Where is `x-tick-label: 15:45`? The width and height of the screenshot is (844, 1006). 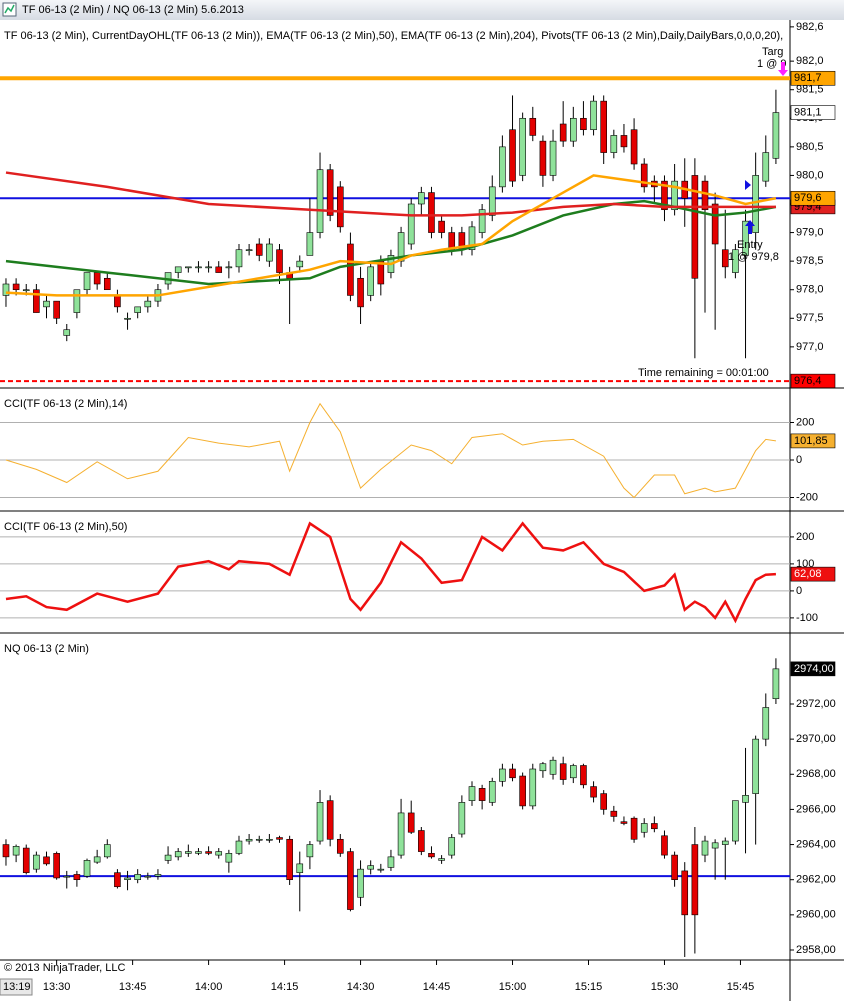 x-tick-label: 15:45 is located at coordinates (741, 987).